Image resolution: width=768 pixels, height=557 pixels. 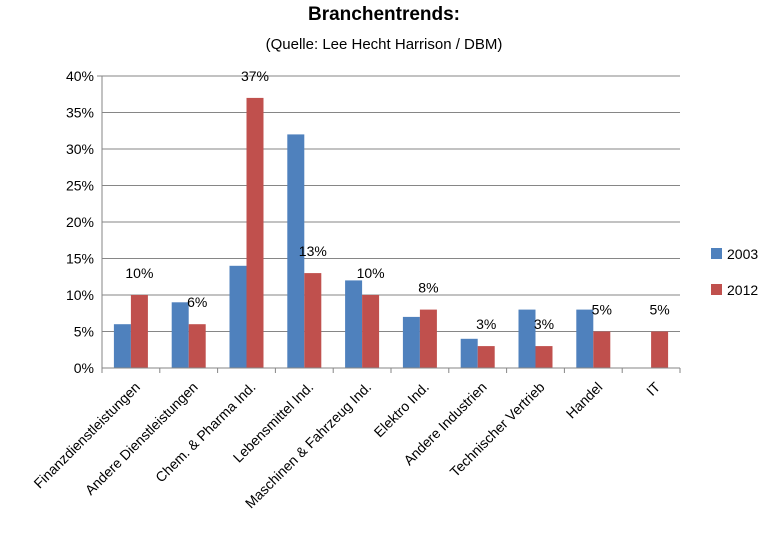 What do you see at coordinates (84, 368) in the screenshot?
I see `y-tick-label: 0%` at bounding box center [84, 368].